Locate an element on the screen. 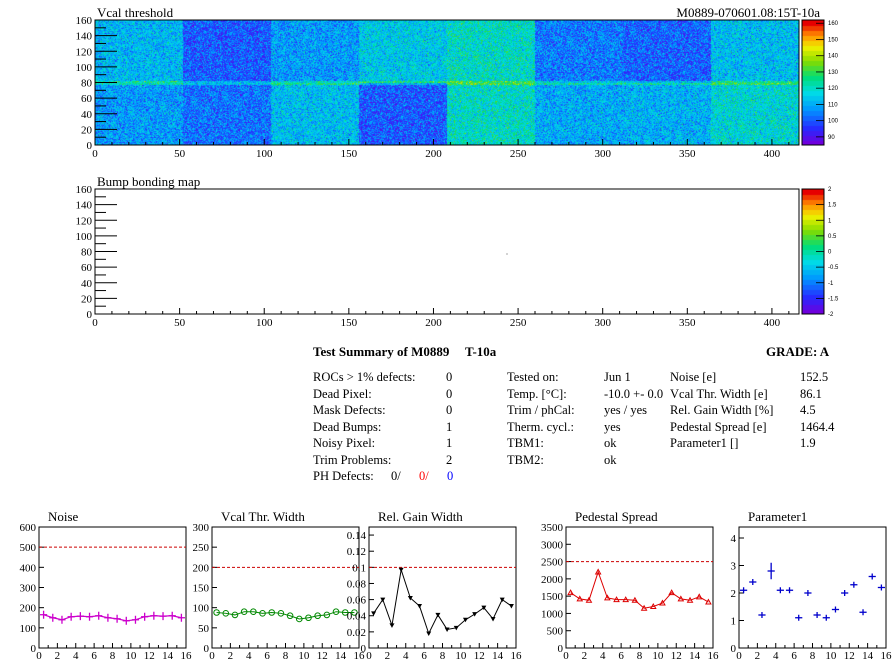  vcal-width-ytick-label: 0 is located at coordinates (207, 649).